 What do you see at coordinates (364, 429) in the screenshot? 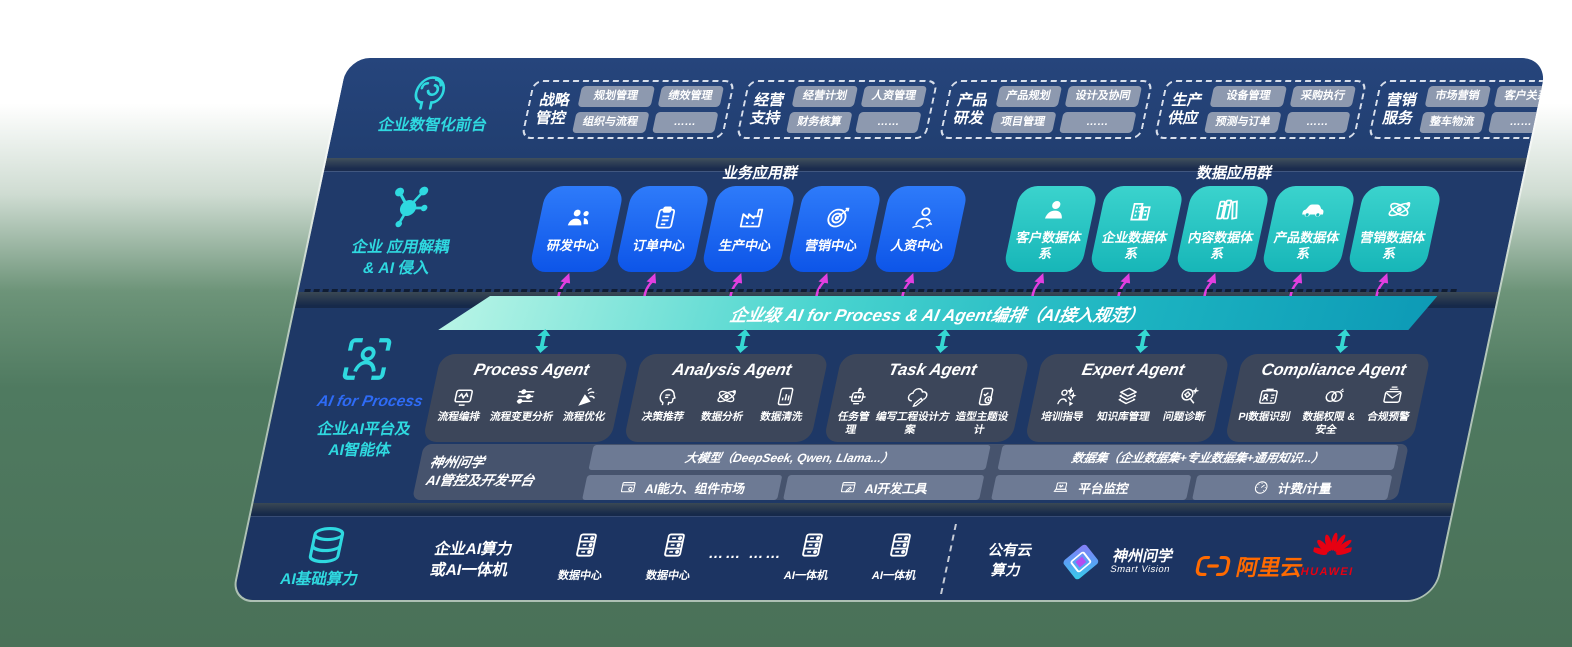
I see `ai-platform-label-line1: 企业AI平台及` at bounding box center [364, 429].